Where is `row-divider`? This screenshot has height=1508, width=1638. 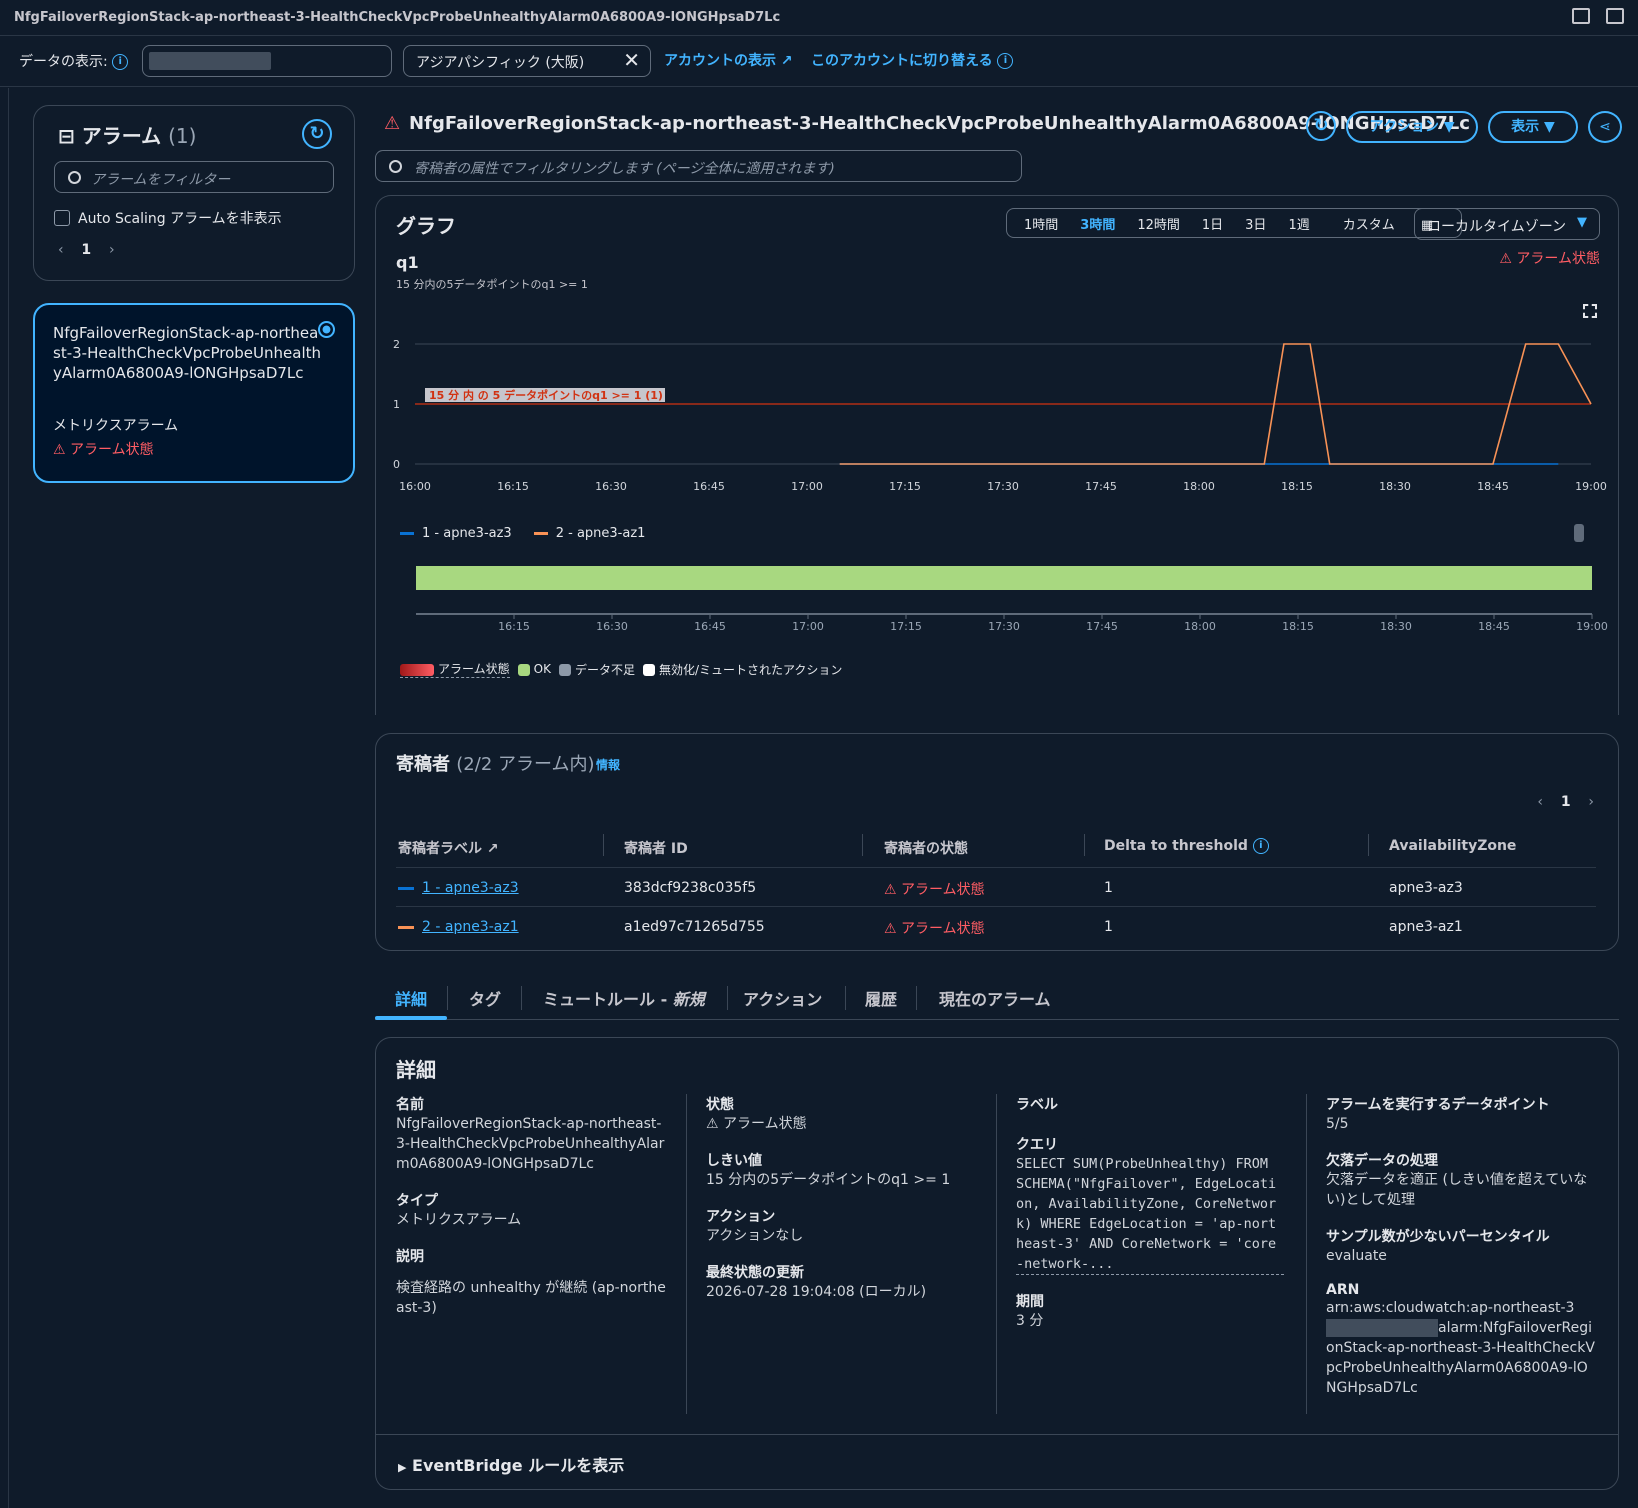 row-divider is located at coordinates (996, 867).